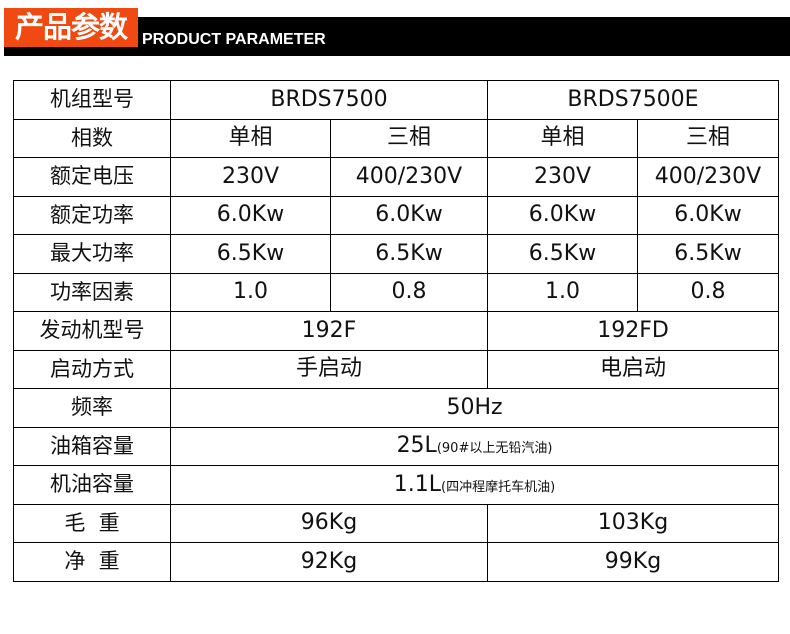 This screenshot has width=790, height=634. Describe the element at coordinates (633, 331) in the screenshot. I see `cell: 192FD` at that location.